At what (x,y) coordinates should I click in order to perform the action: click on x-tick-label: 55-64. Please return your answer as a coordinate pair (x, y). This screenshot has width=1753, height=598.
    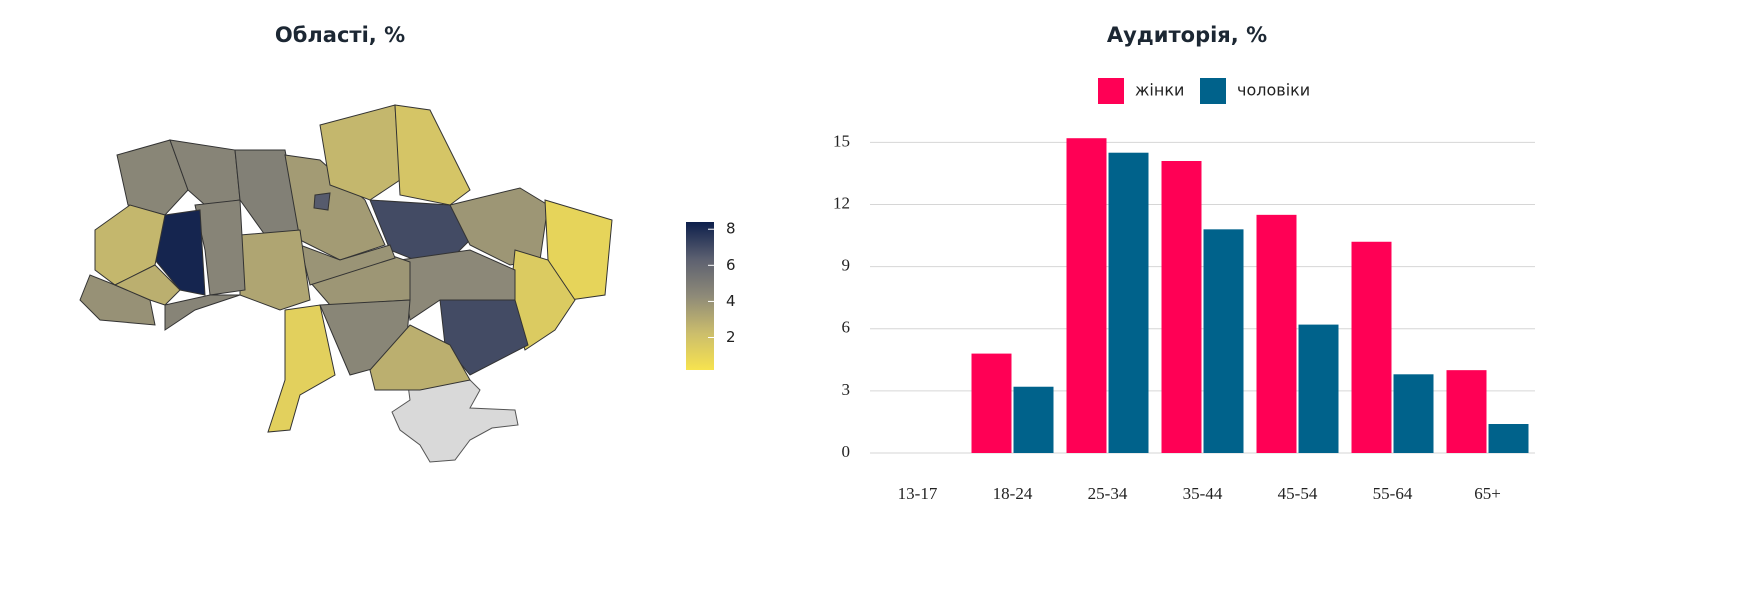
    Looking at the image, I should click on (1393, 493).